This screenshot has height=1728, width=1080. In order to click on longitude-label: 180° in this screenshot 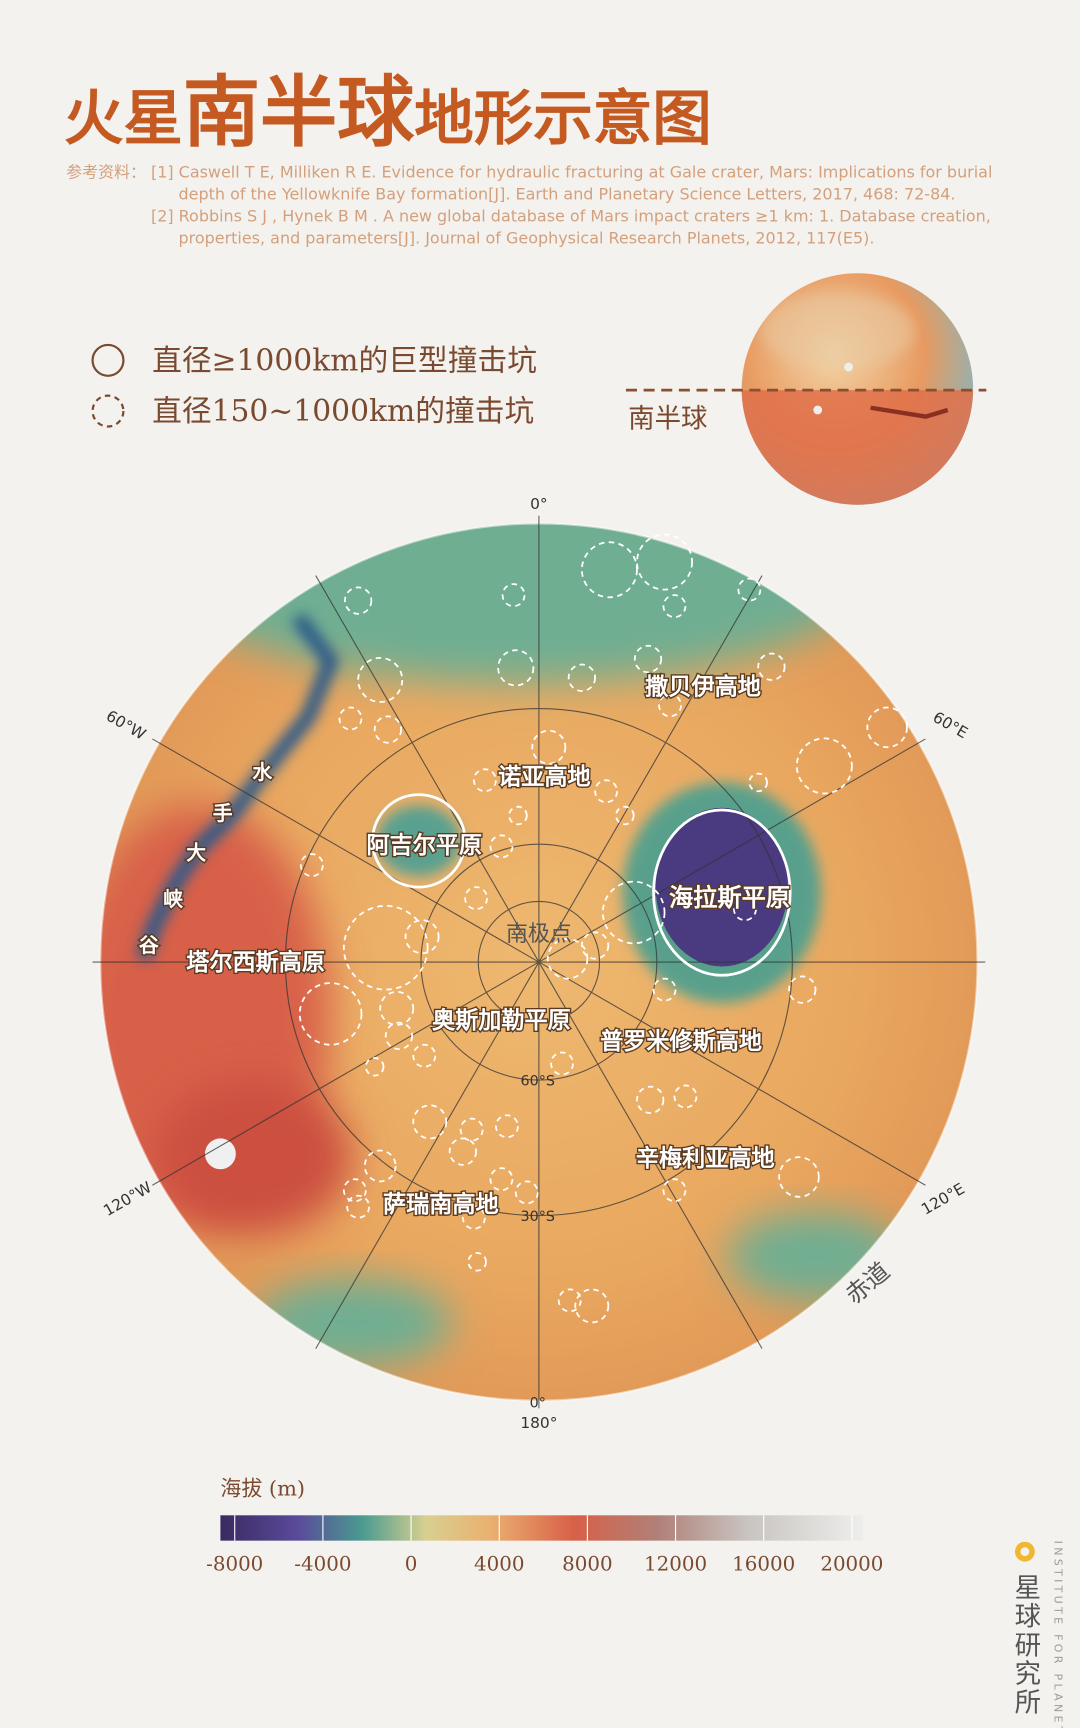, I will do `click(538, 1423)`.